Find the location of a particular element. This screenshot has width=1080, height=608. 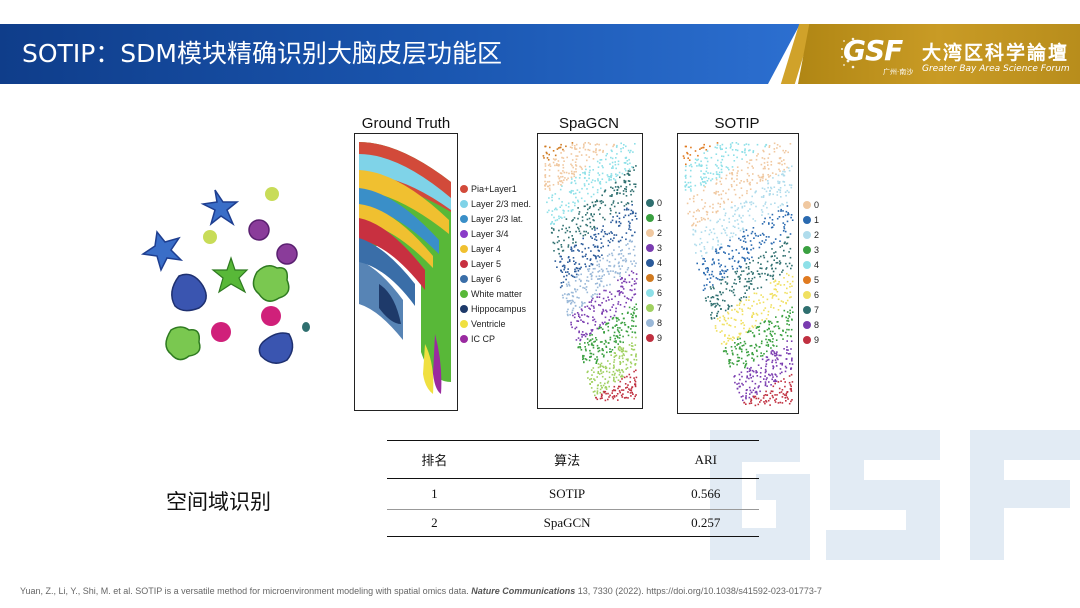

ari-table: 排名 算法 ARI 1 SOTIP 0.566 2 SpaGCN 0.257 is located at coordinates (573, 488).